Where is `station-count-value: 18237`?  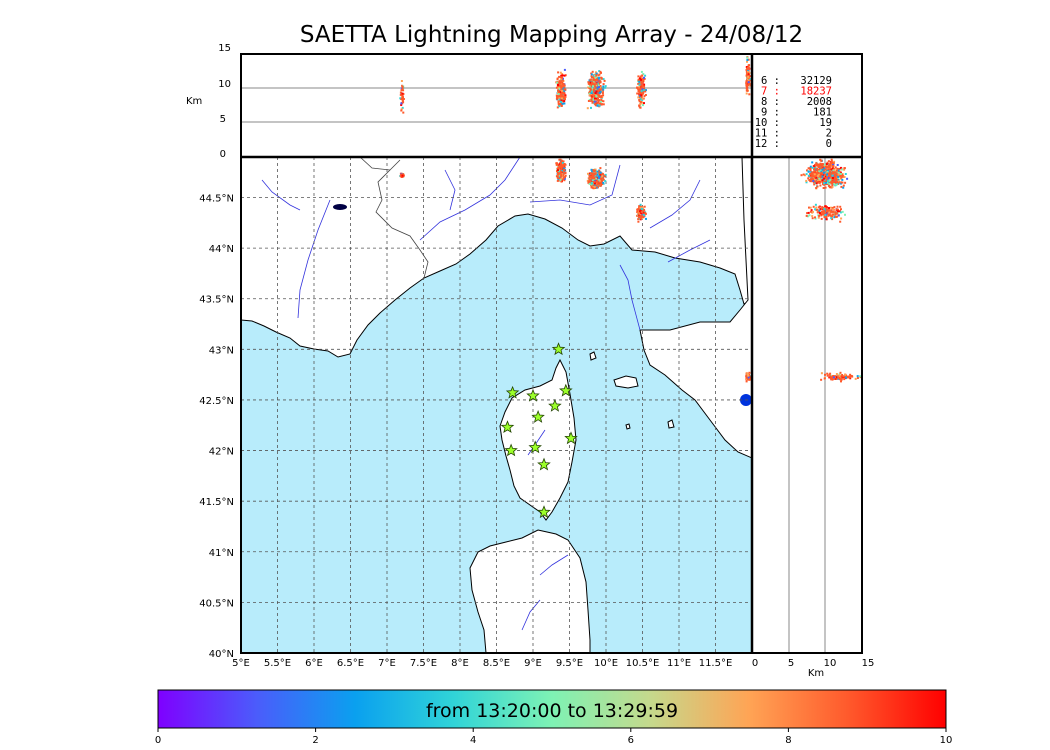 station-count-value: 18237 is located at coordinates (816, 92).